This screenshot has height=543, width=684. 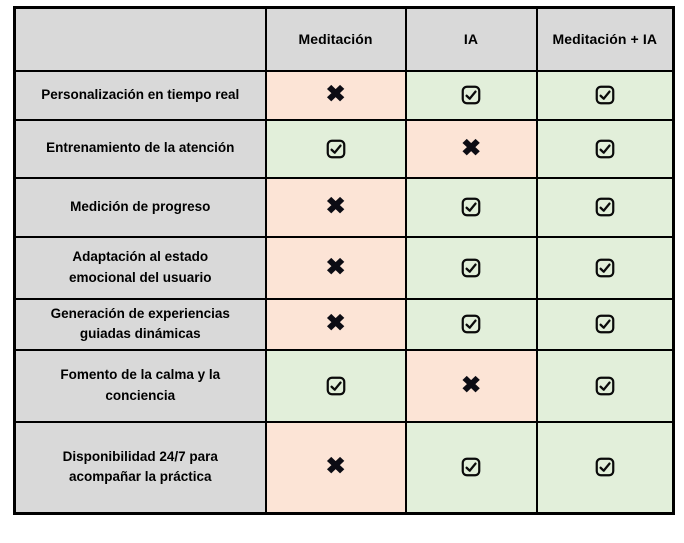 I want to click on header-row: Meditación IA Meditación + IA, so click(x=344, y=39).